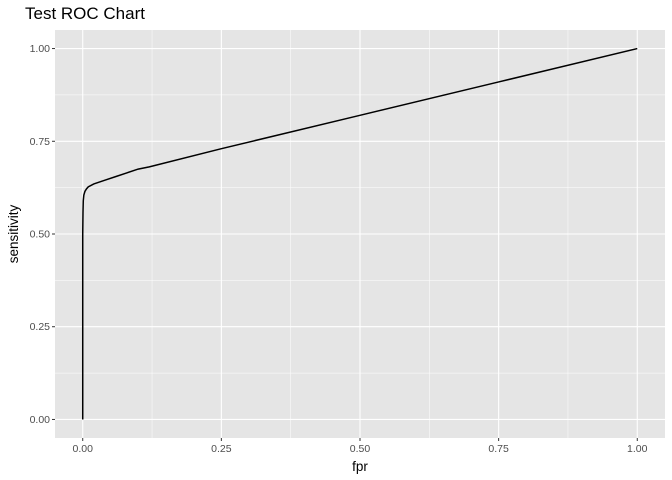  Describe the element at coordinates (13, 233) in the screenshot. I see `y-axis-title: sensitivity` at that location.